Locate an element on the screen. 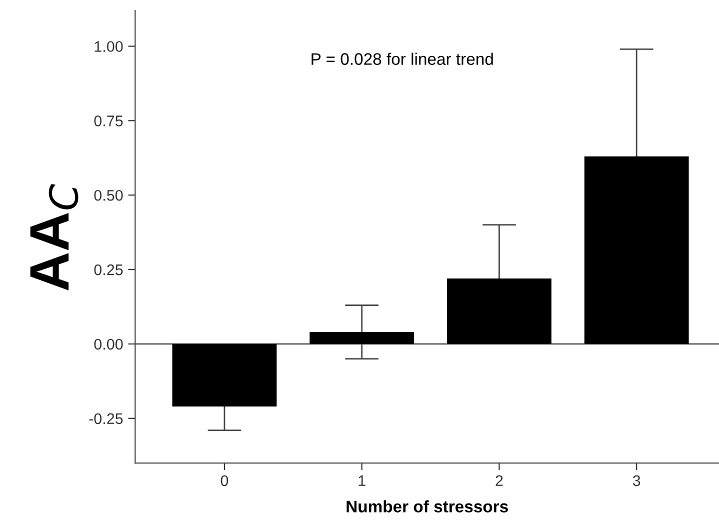 The height and width of the screenshot is (525, 719). y-tick-label: 0.00 is located at coordinates (108, 344).